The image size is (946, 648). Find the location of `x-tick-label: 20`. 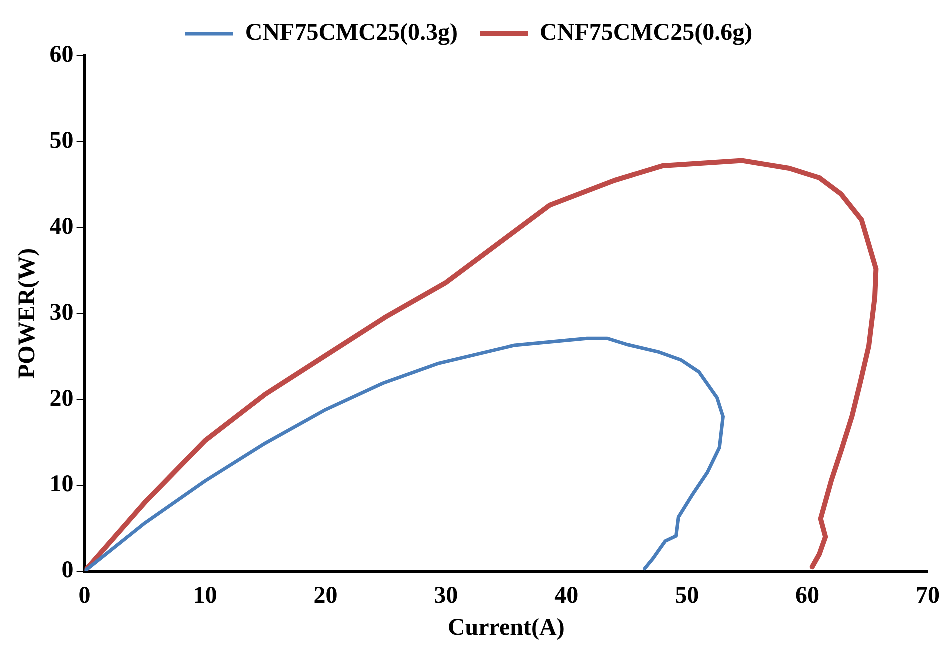

x-tick-label: 20 is located at coordinates (326, 596).